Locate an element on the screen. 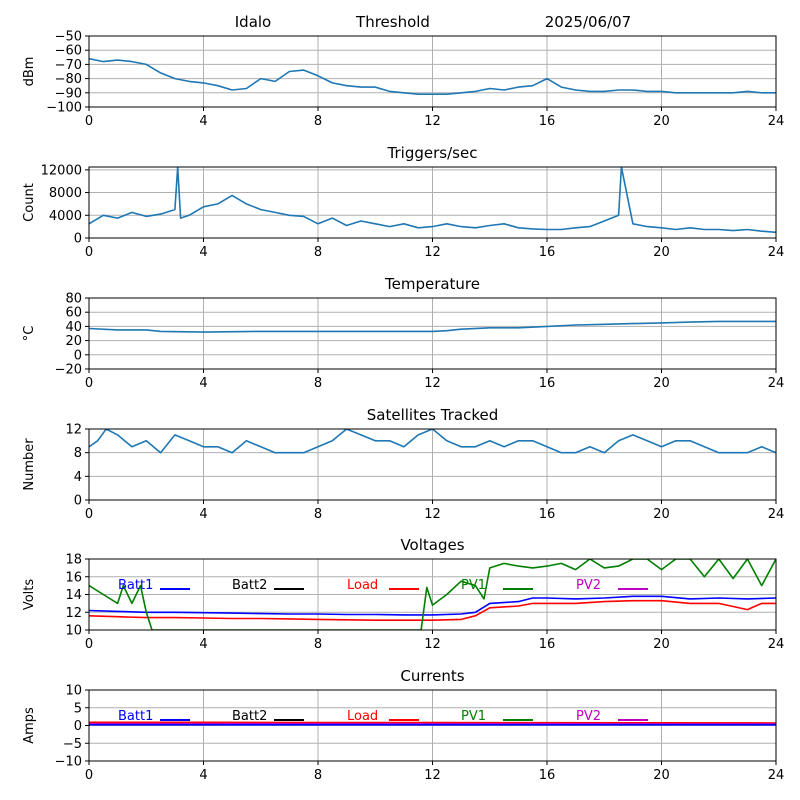  y-tick-label: 5 is located at coordinates (78, 708).